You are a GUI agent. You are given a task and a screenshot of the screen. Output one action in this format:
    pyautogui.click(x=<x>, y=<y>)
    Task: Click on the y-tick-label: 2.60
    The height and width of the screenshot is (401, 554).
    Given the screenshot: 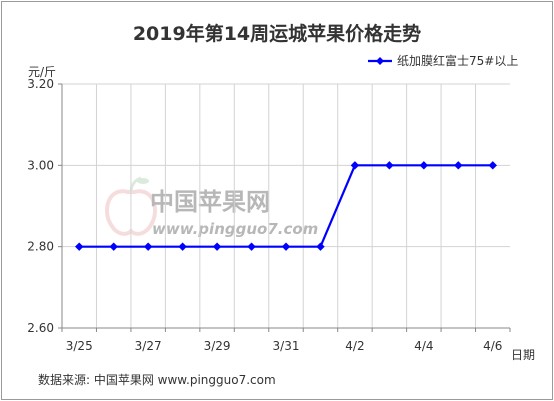 What is the action you would take?
    pyautogui.click(x=40, y=328)
    